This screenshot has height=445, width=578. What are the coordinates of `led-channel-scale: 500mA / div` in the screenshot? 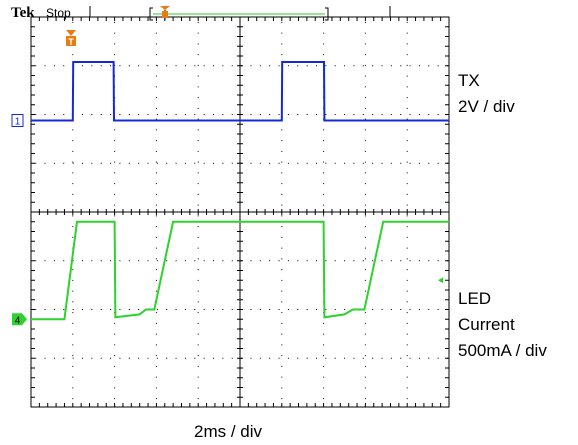 It's located at (502, 350).